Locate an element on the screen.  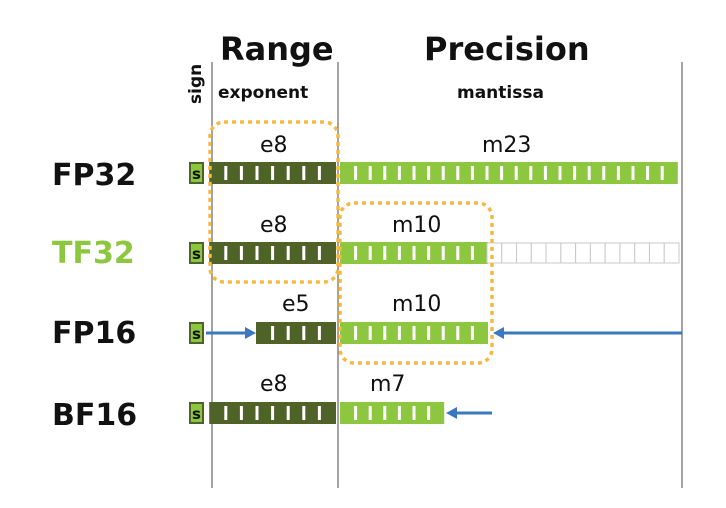
unused-bits-tf32 is located at coordinates (583, 253).